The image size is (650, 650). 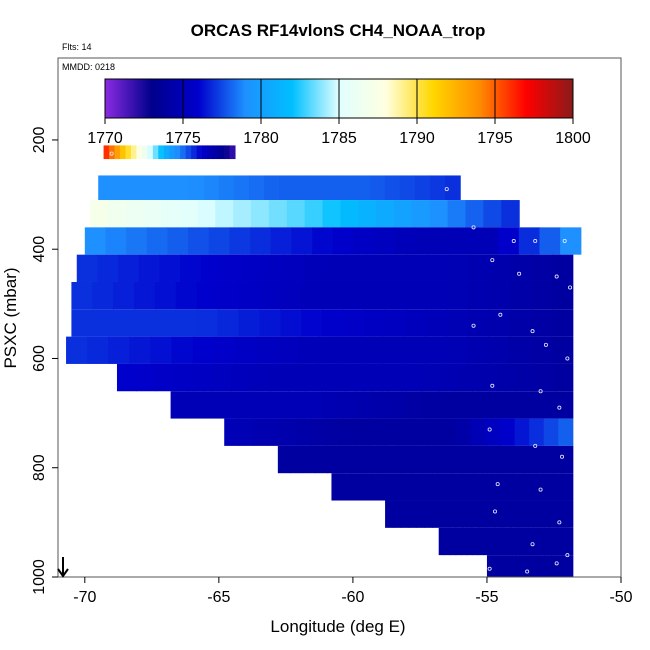 What do you see at coordinates (105, 138) in the screenshot?
I see `colorbar-tick-label: 1770` at bounding box center [105, 138].